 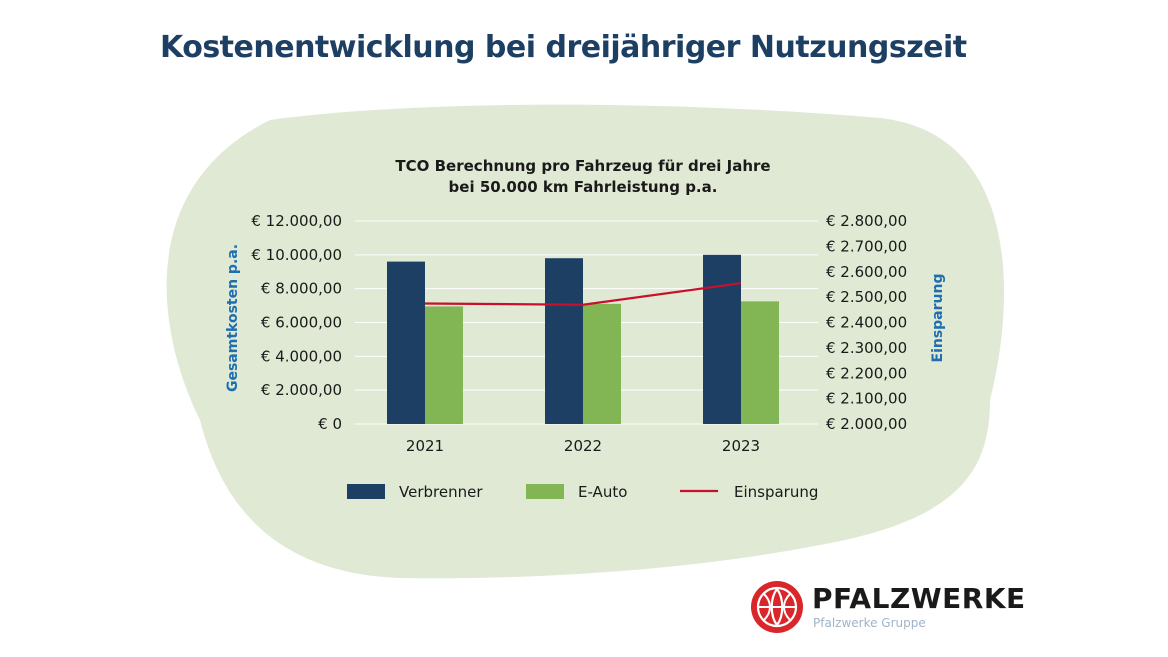 I want to click on y-right-tick-0: € 2.000,00, so click(x=866, y=424).